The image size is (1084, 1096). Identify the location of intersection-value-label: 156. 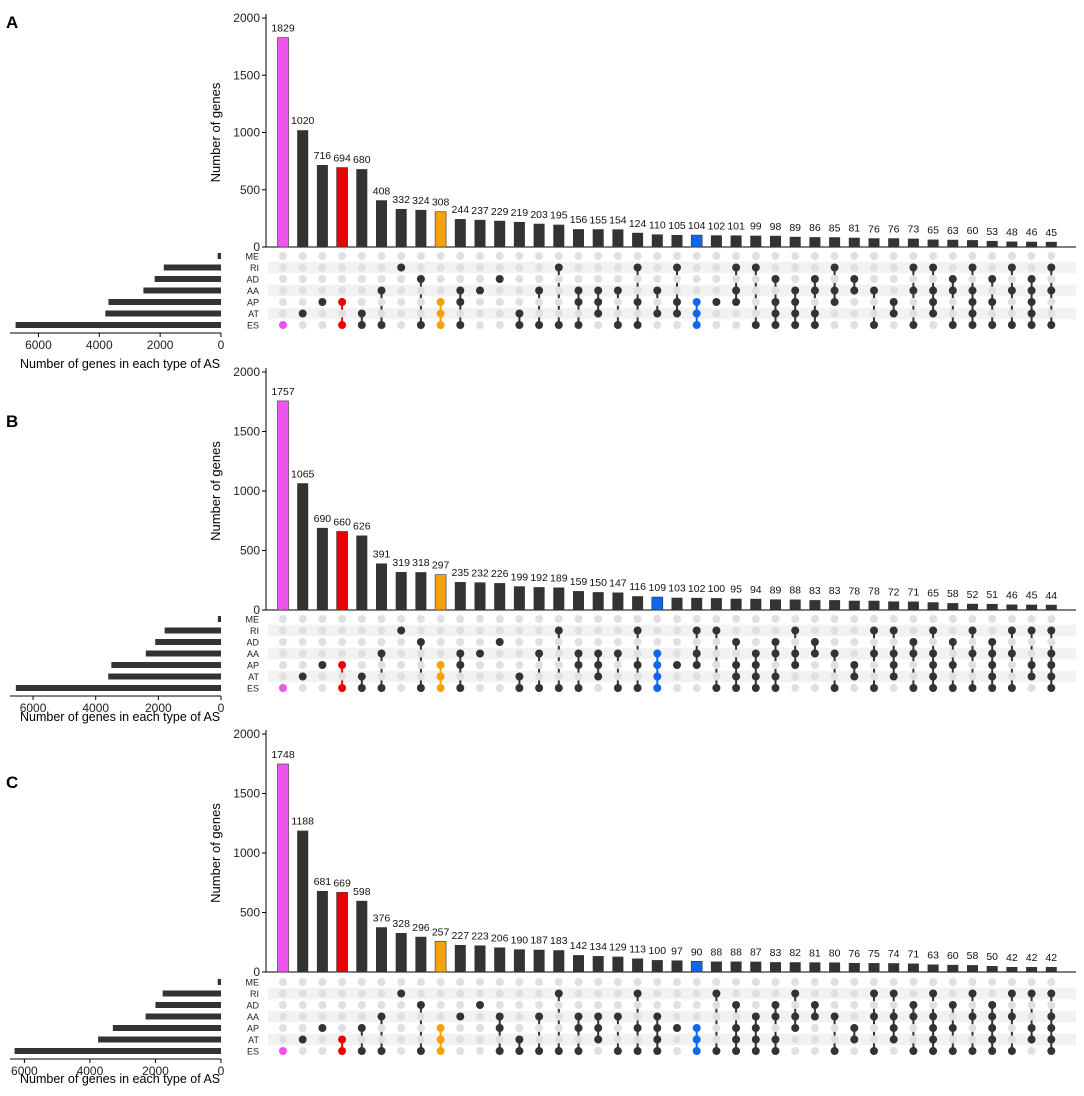
(579, 220).